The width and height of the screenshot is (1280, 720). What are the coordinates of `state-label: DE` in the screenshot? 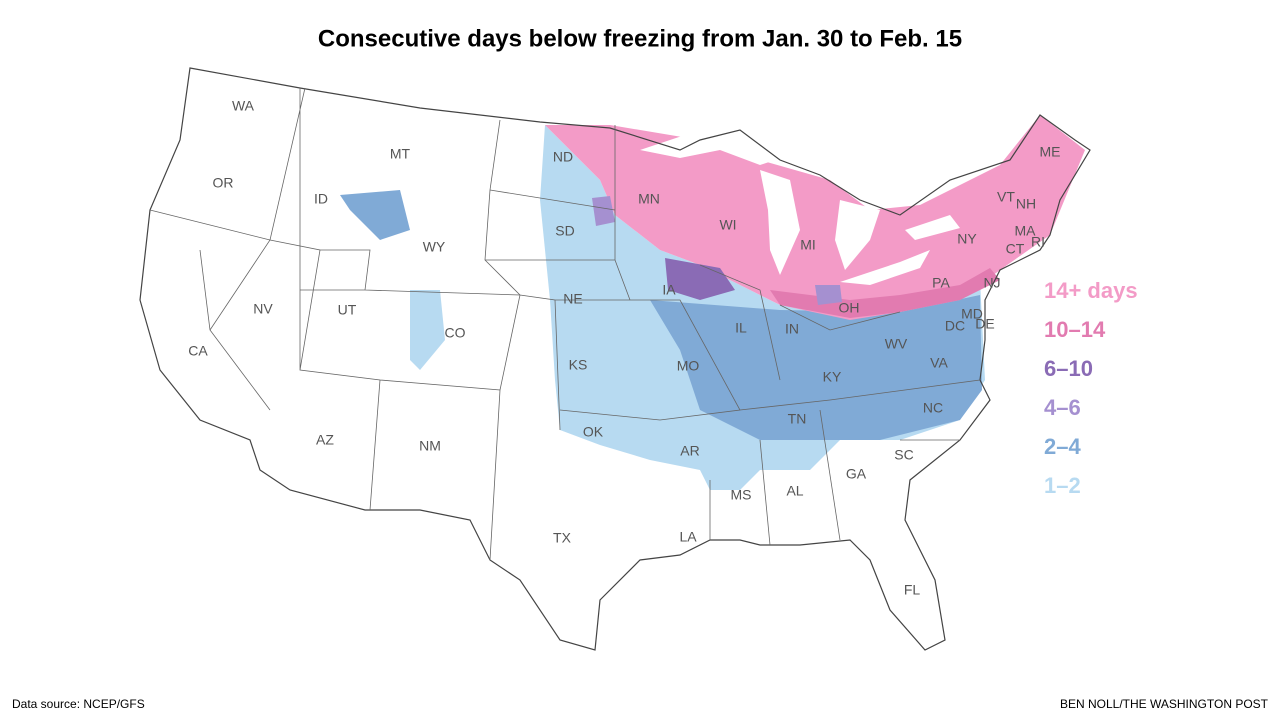 It's located at (984, 324).